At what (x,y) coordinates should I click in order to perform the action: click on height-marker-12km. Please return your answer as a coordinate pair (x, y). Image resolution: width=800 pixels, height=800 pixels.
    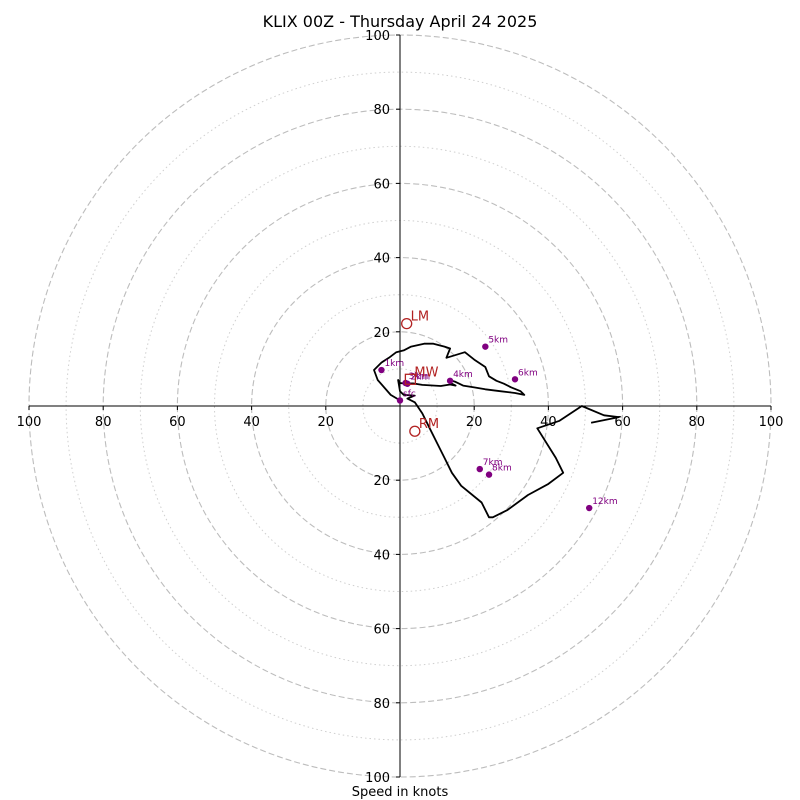
    Looking at the image, I should click on (589, 508).